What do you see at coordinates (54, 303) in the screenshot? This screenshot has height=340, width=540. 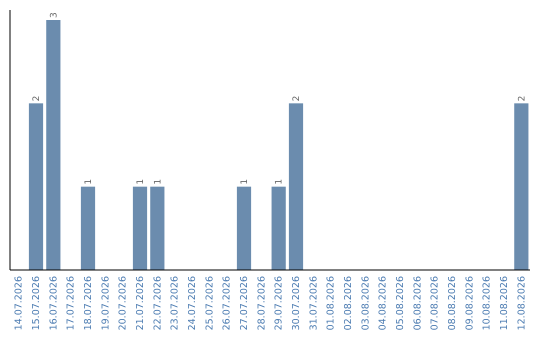 I see `x-tick-label: 16.07.2026` at bounding box center [54, 303].